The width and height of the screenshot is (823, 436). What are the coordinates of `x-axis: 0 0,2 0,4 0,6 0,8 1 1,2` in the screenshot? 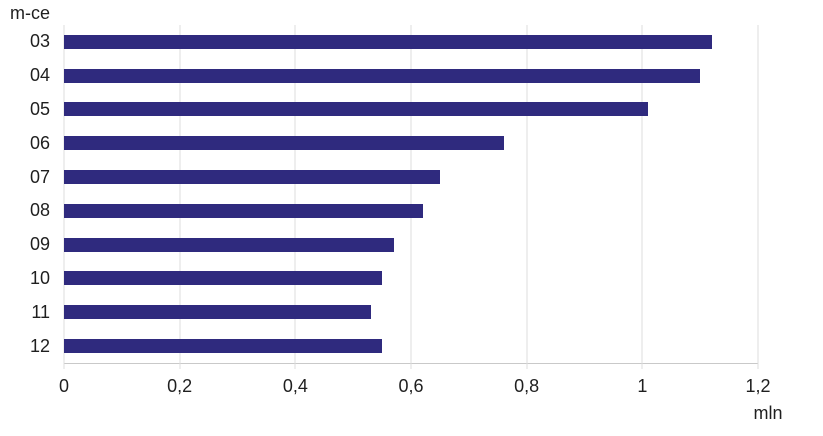 It's located at (415, 383).